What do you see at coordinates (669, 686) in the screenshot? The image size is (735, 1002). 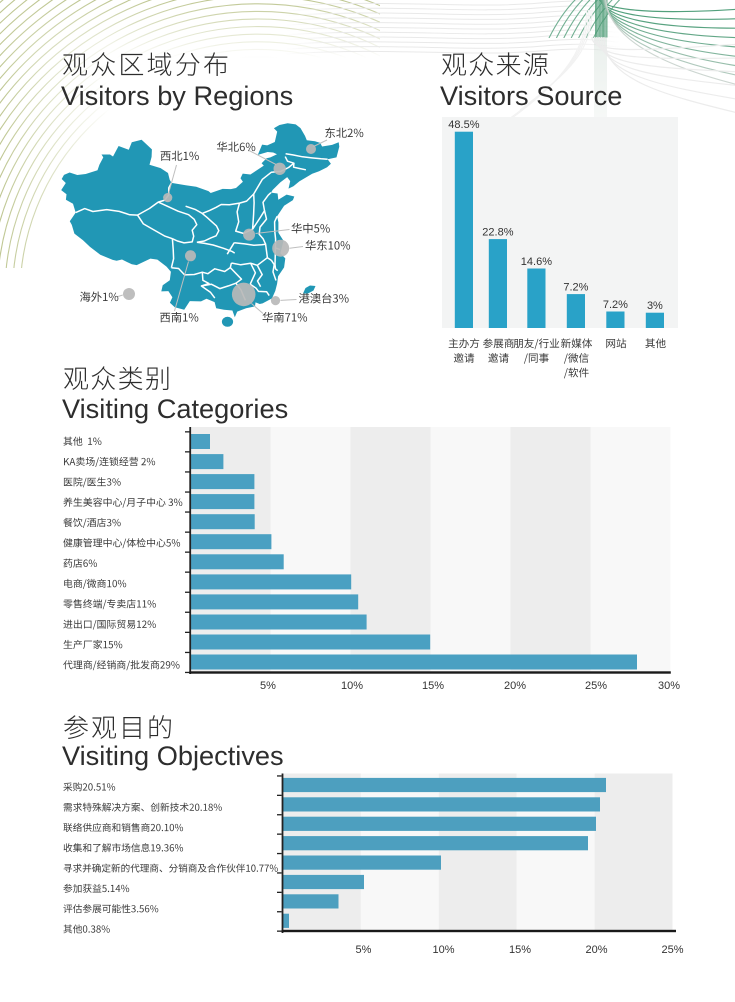 I see `svg-text: 30%` at bounding box center [669, 686].